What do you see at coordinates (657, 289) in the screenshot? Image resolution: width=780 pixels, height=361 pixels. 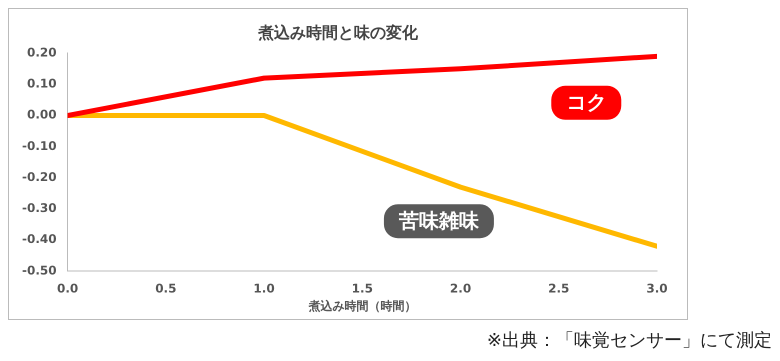 I see `x-tick-label: 3.0` at bounding box center [657, 289].